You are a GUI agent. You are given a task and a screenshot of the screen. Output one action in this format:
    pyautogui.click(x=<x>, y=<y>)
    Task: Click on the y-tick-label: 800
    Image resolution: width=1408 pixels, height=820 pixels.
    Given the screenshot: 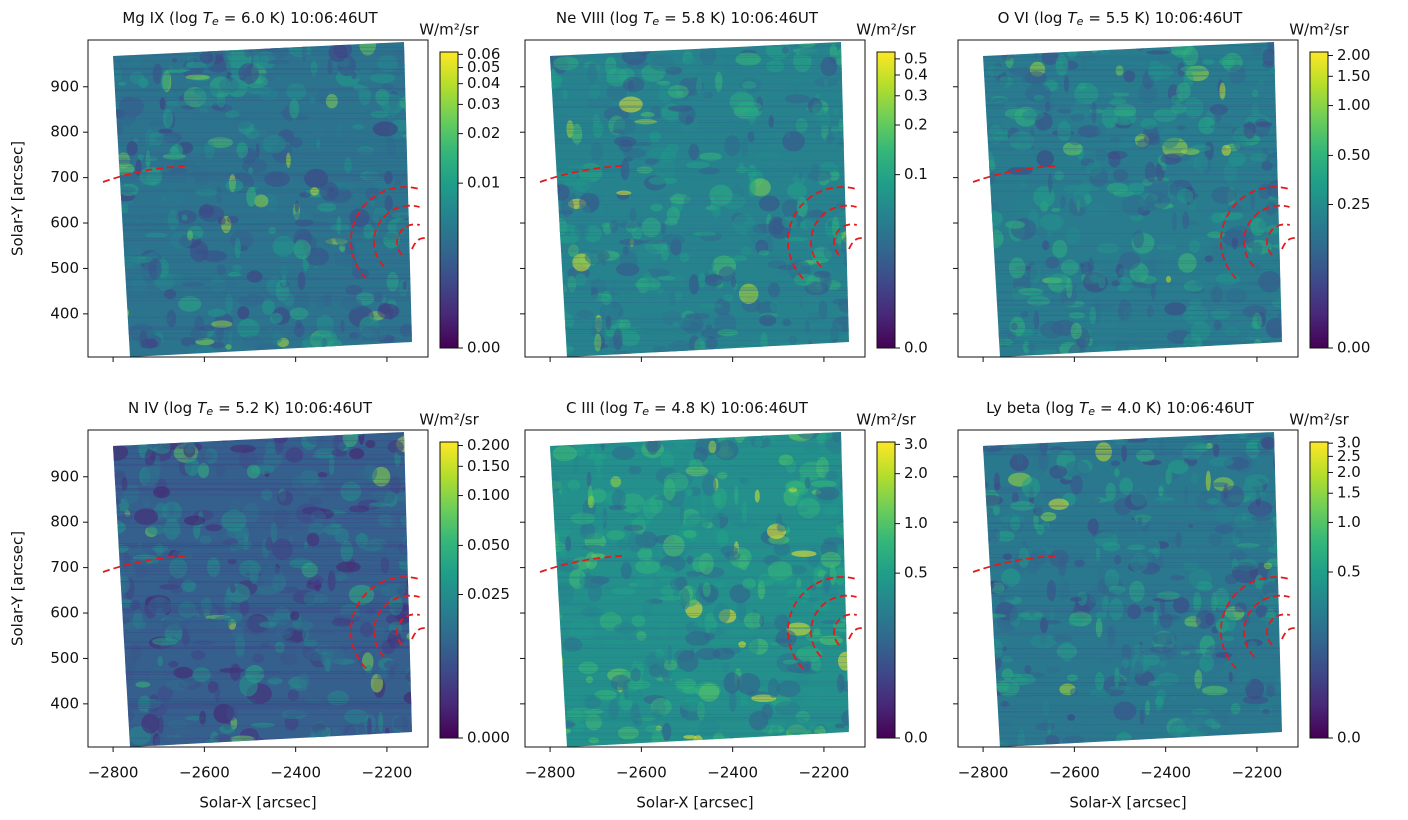 What is the action you would take?
    pyautogui.click(x=64, y=132)
    